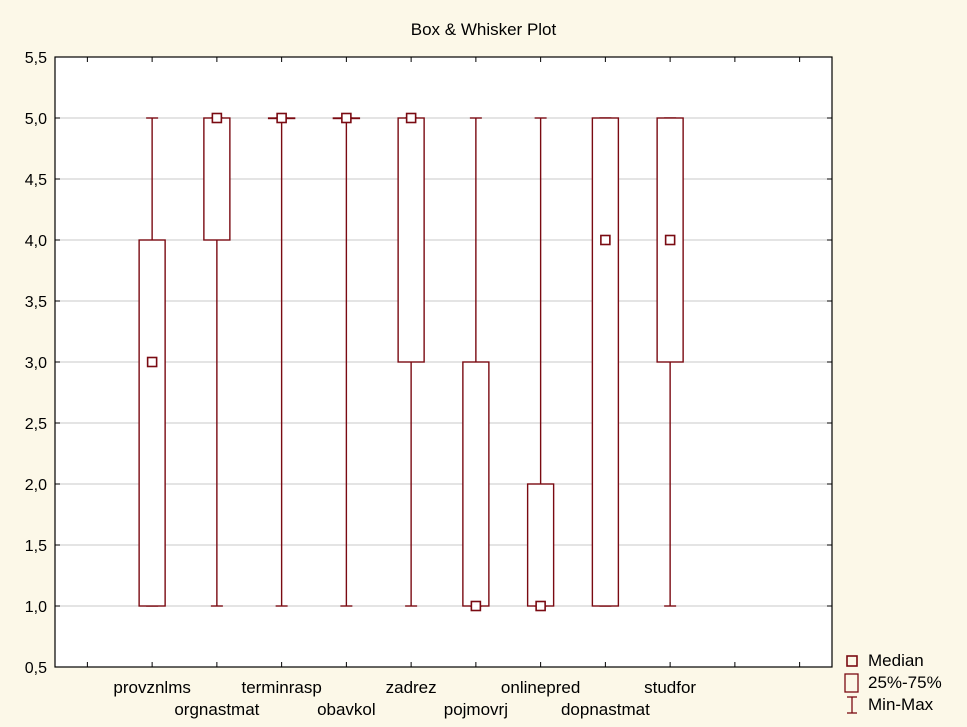  Describe the element at coordinates (217, 359) in the screenshot. I see `box-orgnastmat` at that location.